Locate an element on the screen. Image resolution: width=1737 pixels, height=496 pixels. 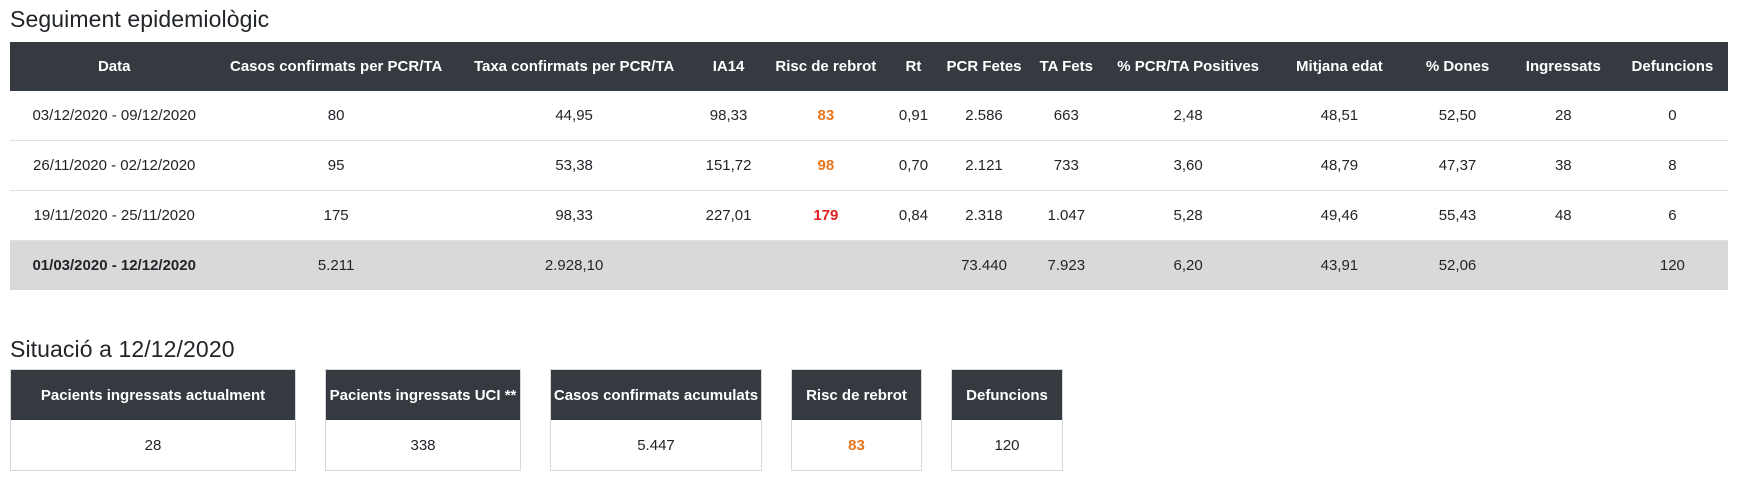
cell-admitted is located at coordinates (1563, 265).